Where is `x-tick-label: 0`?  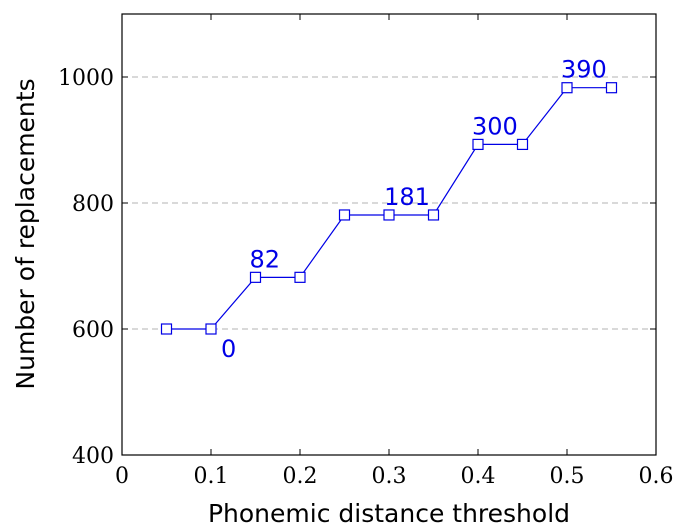 x-tick-label: 0 is located at coordinates (122, 476).